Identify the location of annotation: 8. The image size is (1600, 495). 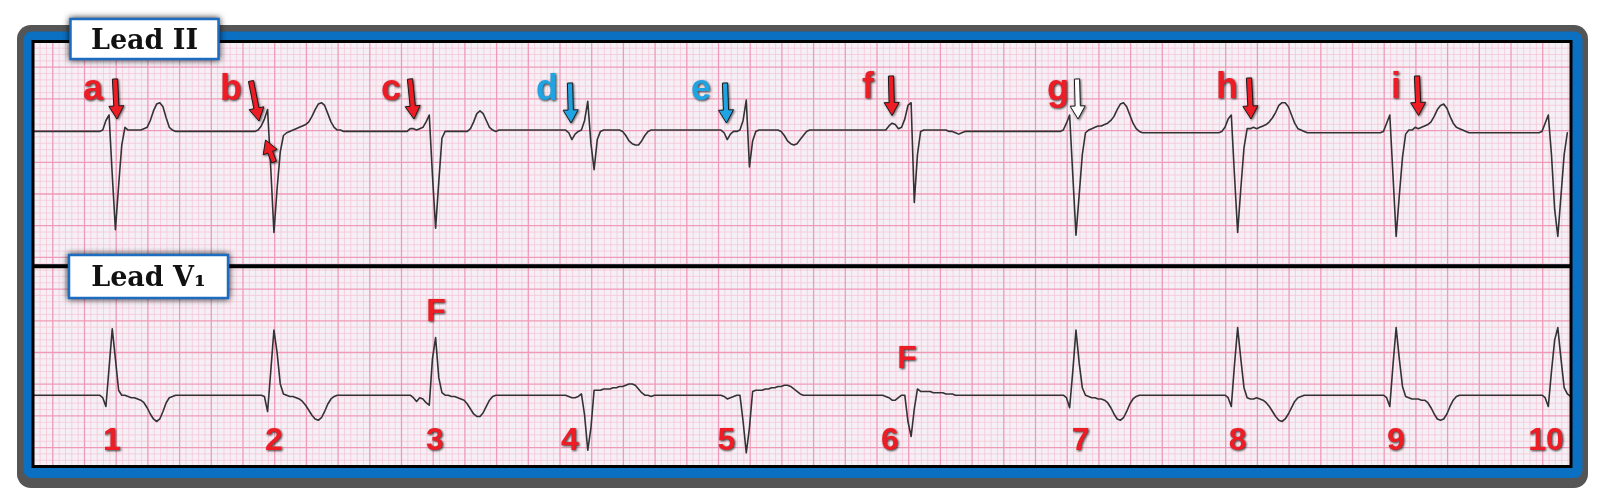
(1237, 439).